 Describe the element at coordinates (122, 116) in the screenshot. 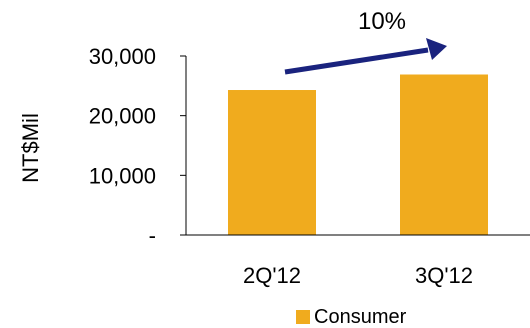

I see `y-tick-label: 20,000` at that location.